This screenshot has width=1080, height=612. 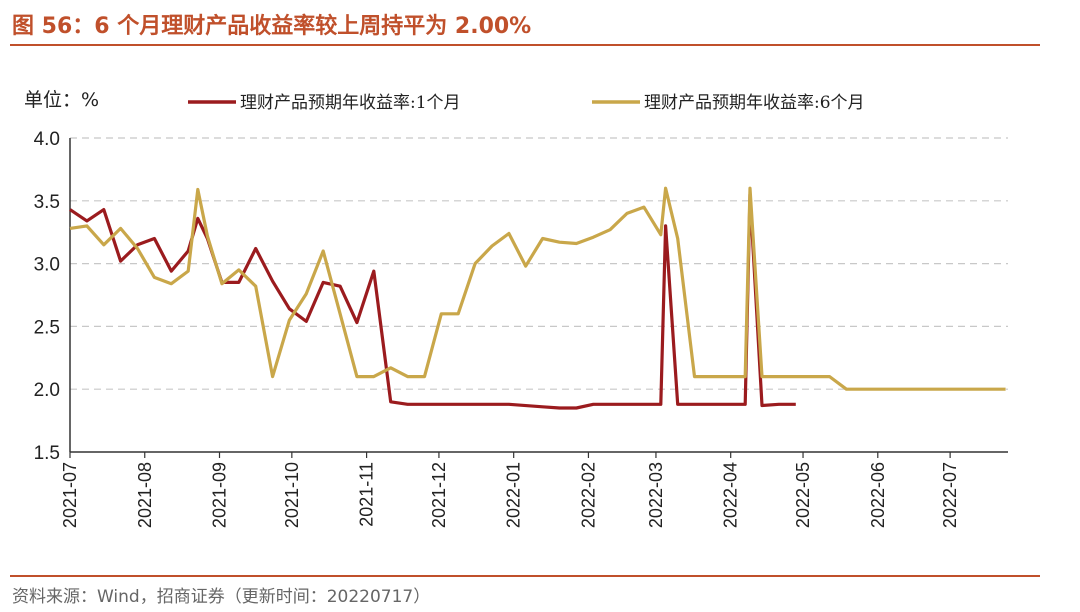 What do you see at coordinates (588, 495) in the screenshot?
I see `x-tick-label: 2022-02` at bounding box center [588, 495].